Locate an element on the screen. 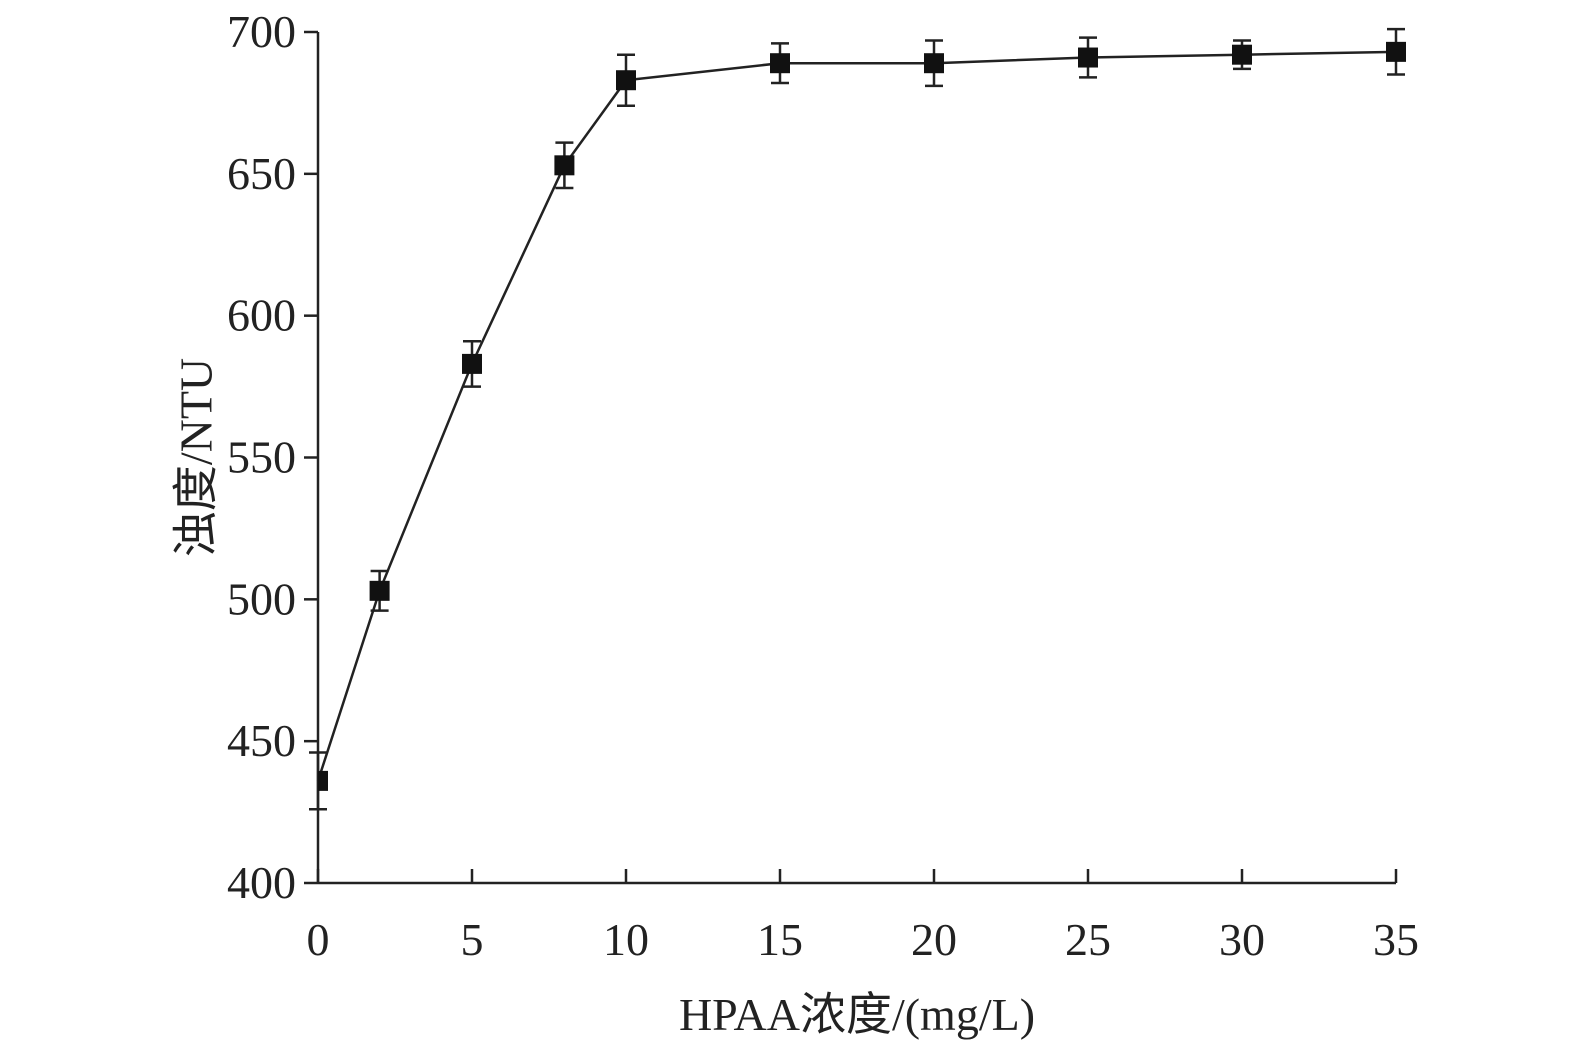  x-tick-label: 25 is located at coordinates (1088, 939).